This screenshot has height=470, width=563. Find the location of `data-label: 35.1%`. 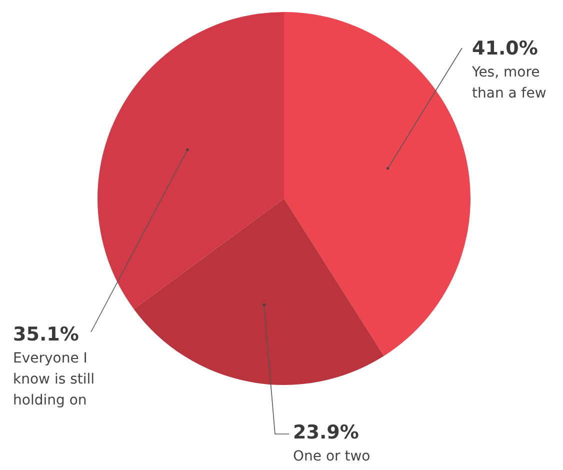

data-label: 35.1% is located at coordinates (46, 334).